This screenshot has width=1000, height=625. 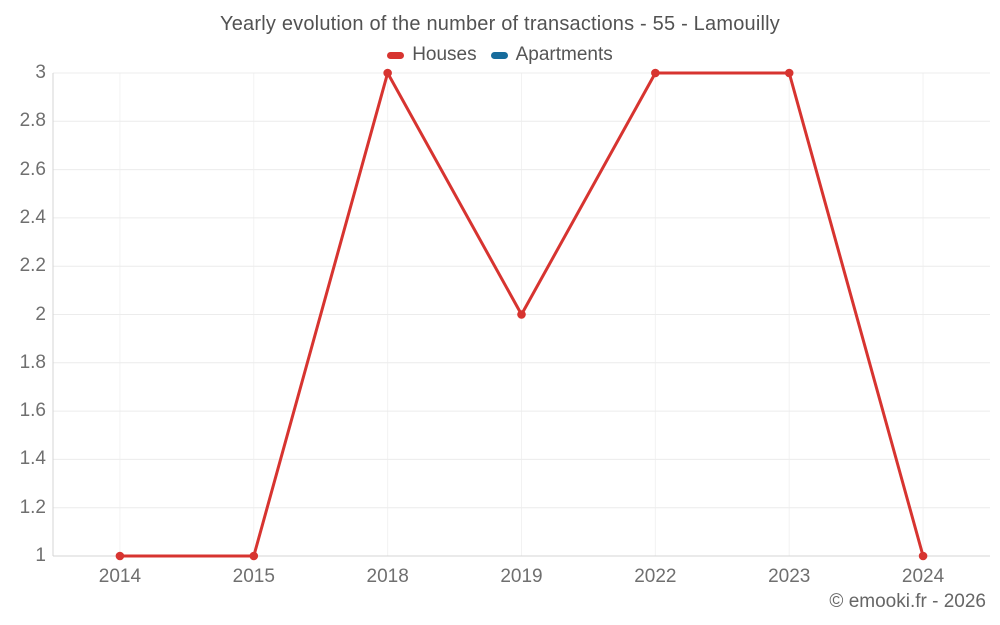 What do you see at coordinates (789, 576) in the screenshot?
I see `x-tick-label: 2023` at bounding box center [789, 576].